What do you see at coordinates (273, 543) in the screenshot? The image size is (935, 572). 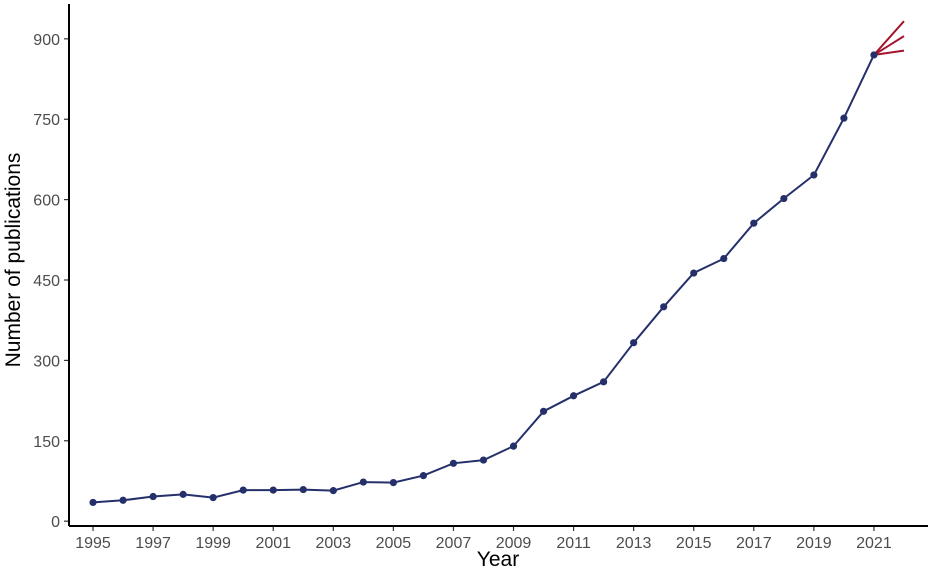 I see `x-tick-label: 2001` at bounding box center [273, 543].